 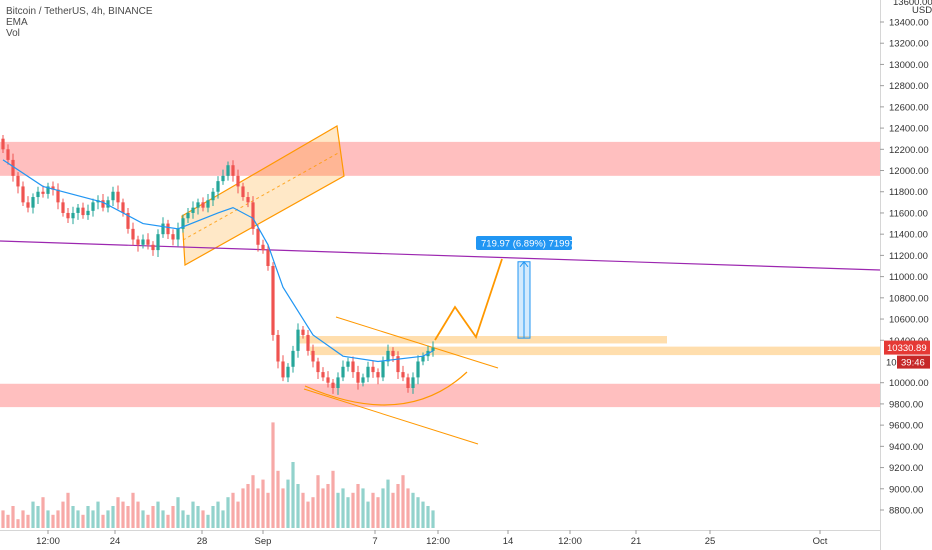 I want to click on wedge-lower-line, so click(x=391, y=416).